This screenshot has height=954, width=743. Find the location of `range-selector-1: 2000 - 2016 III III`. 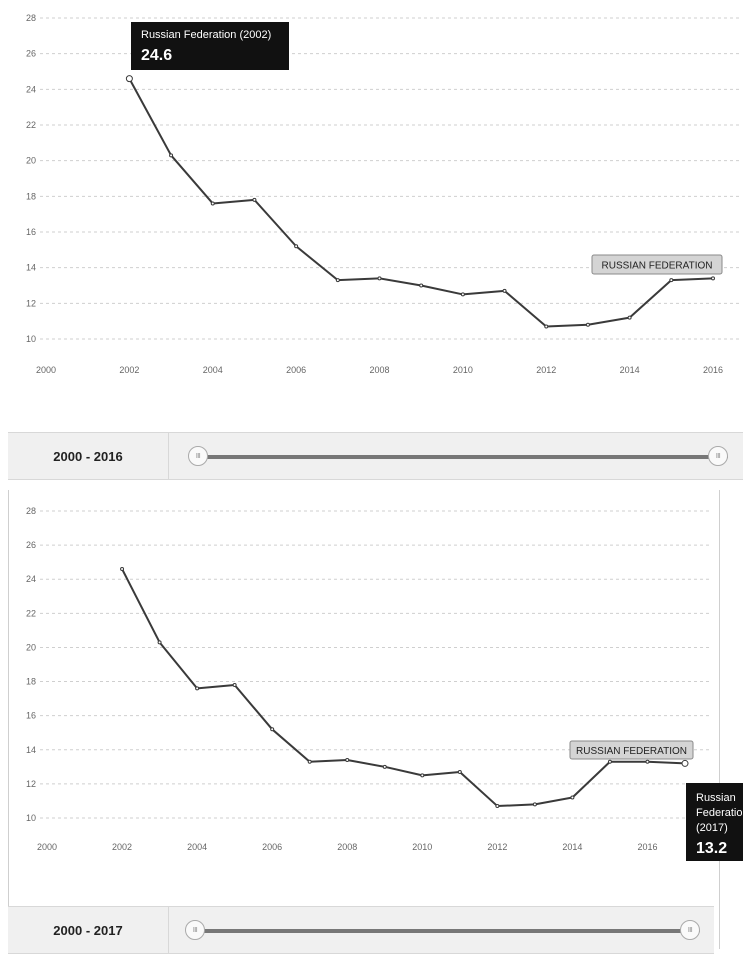

range-selector-1: 2000 - 2016 III III is located at coordinates (375, 456).